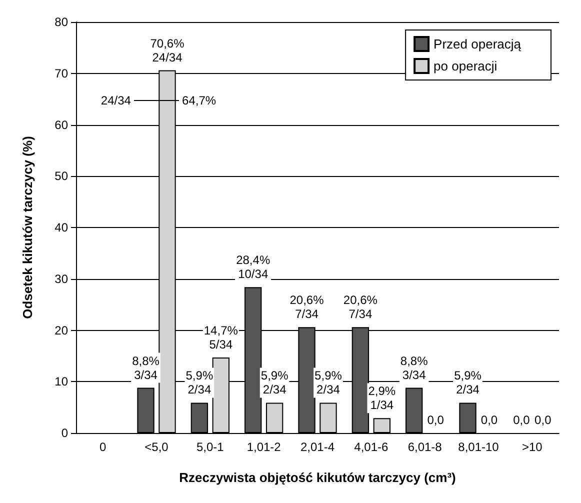  What do you see at coordinates (61, 125) in the screenshot?
I see `y-tick-label: 60` at bounding box center [61, 125].